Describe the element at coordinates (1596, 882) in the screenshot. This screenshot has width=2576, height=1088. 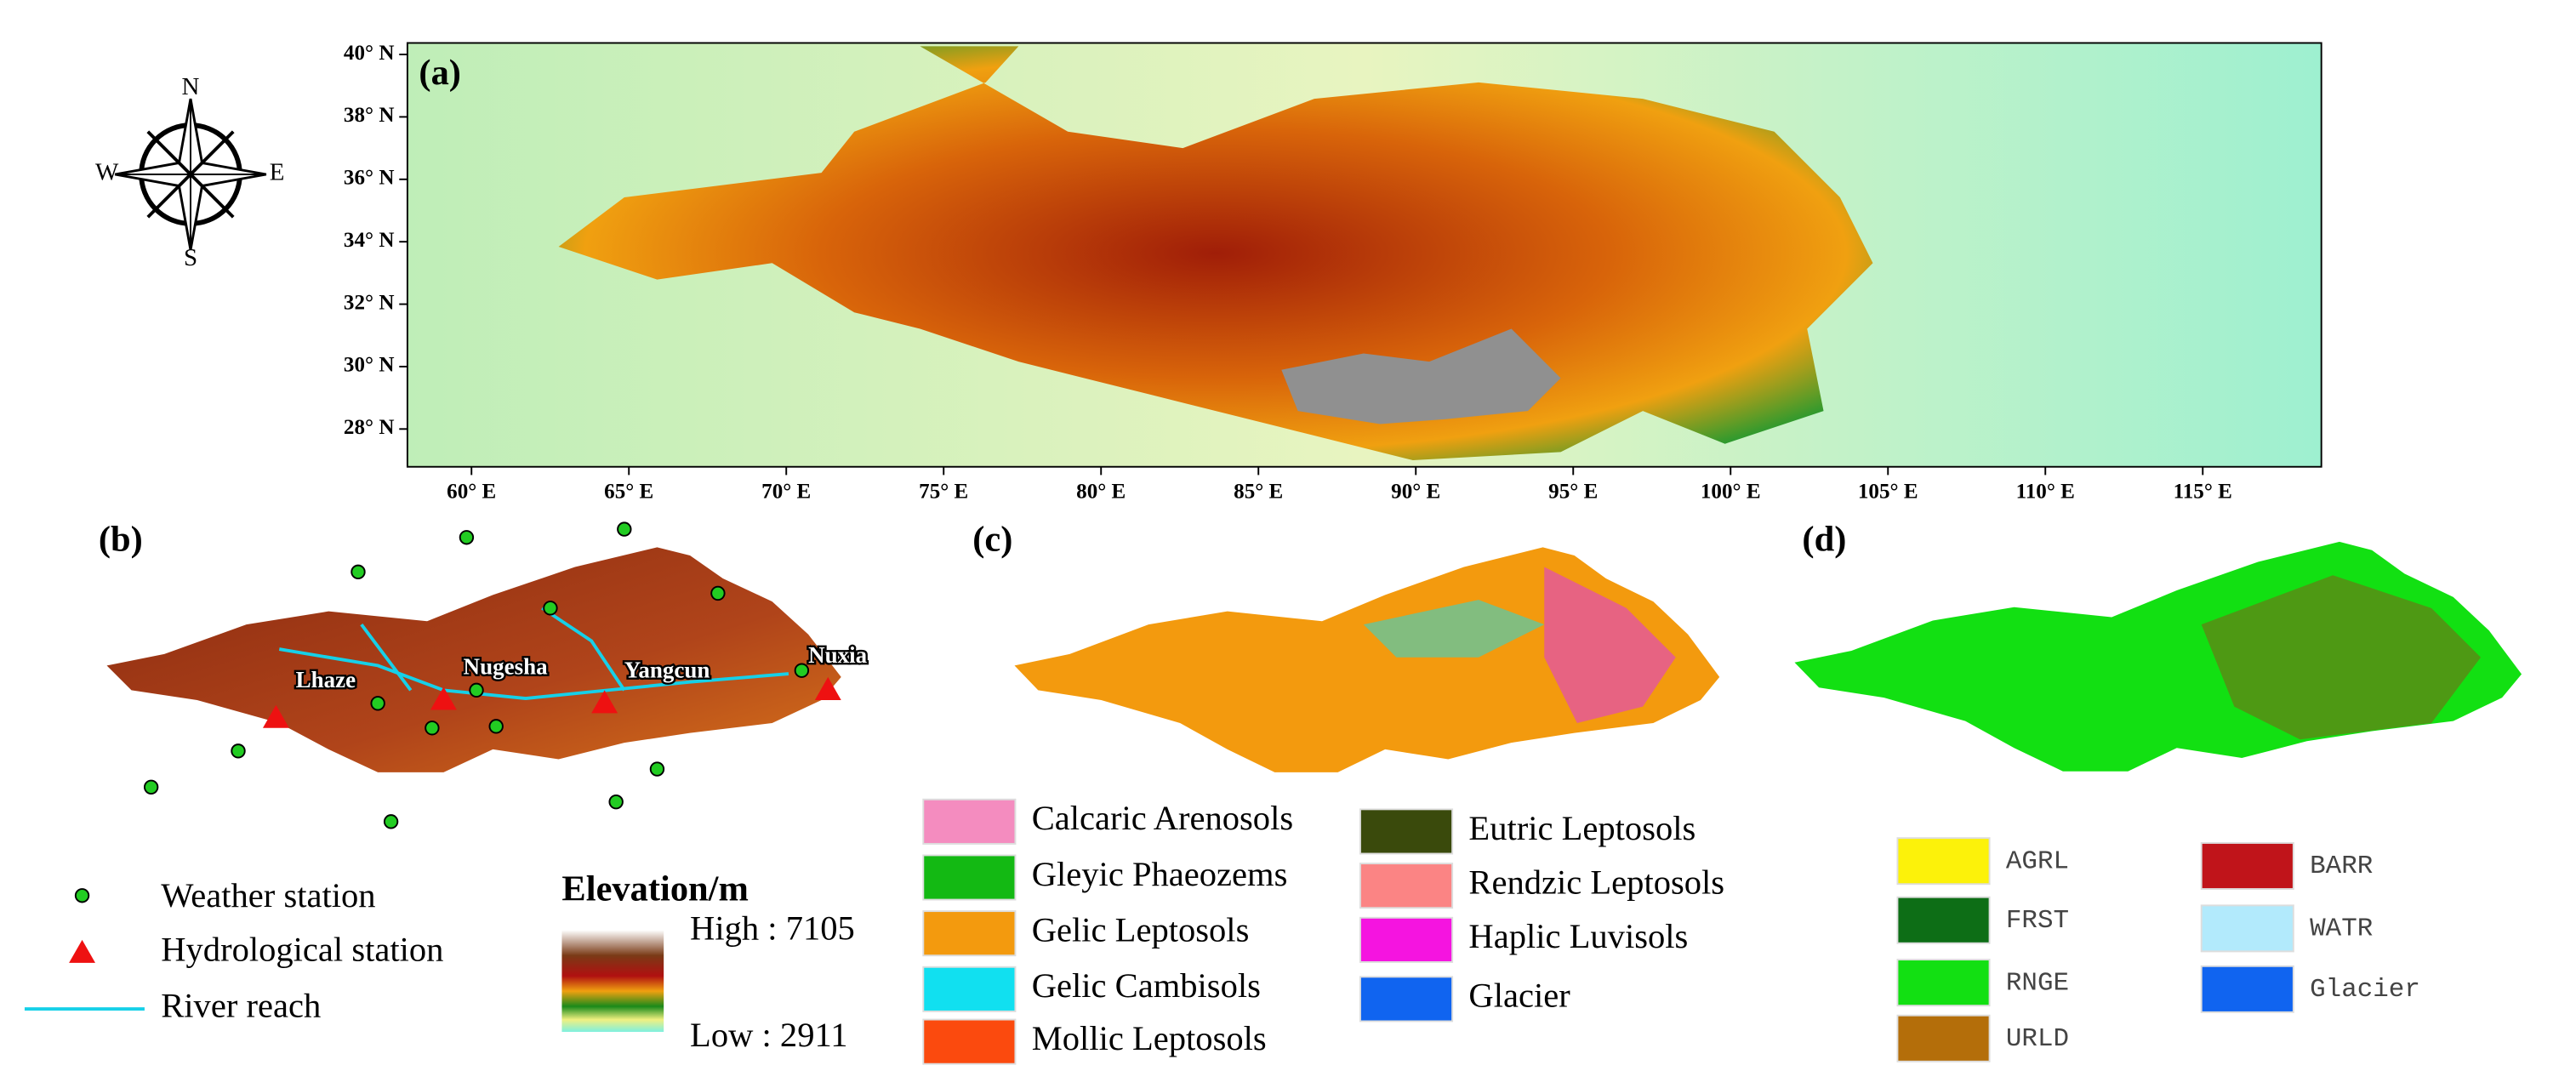
I see `legend-label: Rendzic Leptosols` at that location.